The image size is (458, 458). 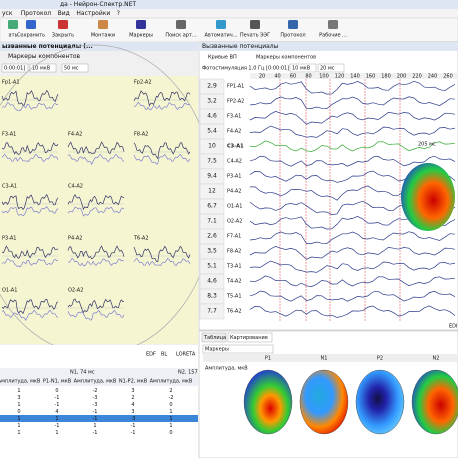 What do you see at coordinates (453, 327) in the screenshot?
I see `corner-label: EDI` at bounding box center [453, 327].